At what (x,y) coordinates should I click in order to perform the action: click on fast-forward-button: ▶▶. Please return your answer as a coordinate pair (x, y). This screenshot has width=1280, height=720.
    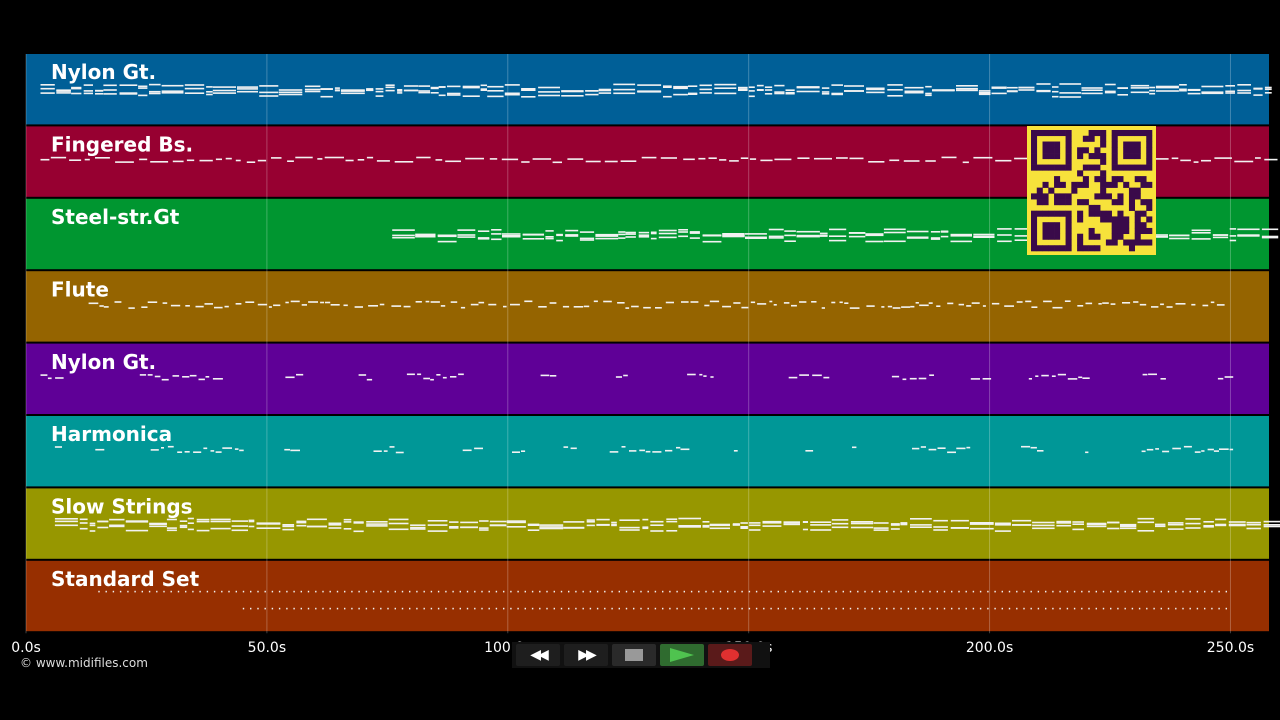
    Looking at the image, I should click on (586, 655).